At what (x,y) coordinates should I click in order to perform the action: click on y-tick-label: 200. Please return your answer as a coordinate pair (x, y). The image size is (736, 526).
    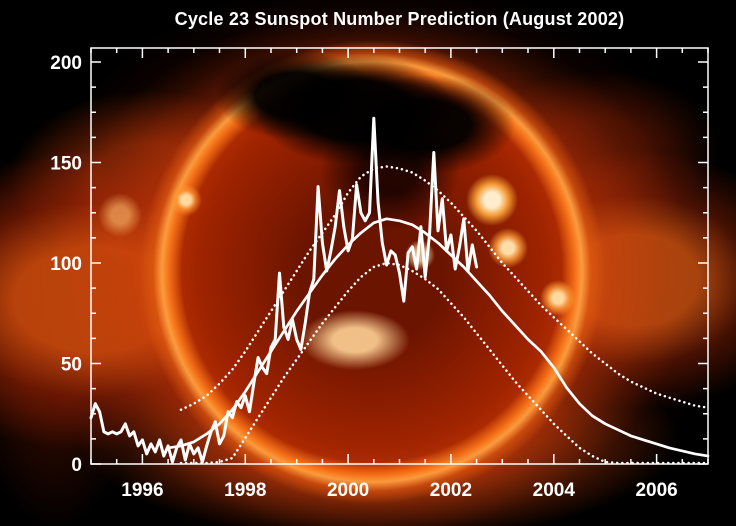
    Looking at the image, I should click on (66, 63).